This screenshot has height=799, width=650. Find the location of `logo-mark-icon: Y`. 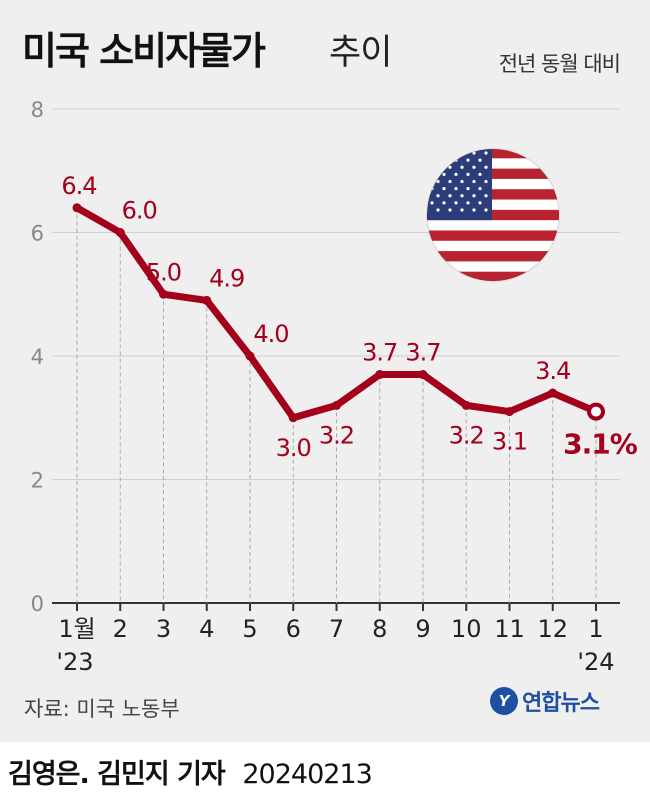

logo-mark-icon: Y is located at coordinates (504, 701).